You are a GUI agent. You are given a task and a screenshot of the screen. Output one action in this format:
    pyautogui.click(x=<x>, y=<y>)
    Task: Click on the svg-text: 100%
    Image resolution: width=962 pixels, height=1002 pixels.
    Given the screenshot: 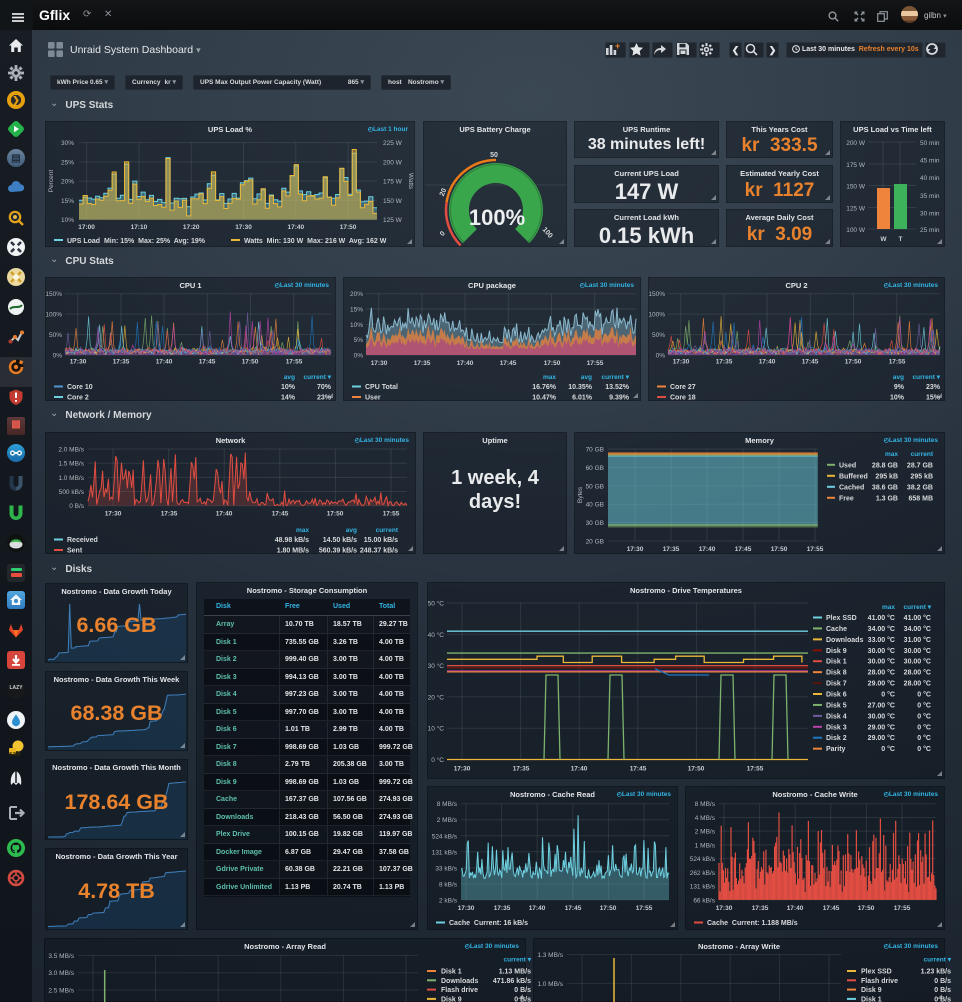 What is the action you would take?
    pyautogui.click(x=53, y=315)
    